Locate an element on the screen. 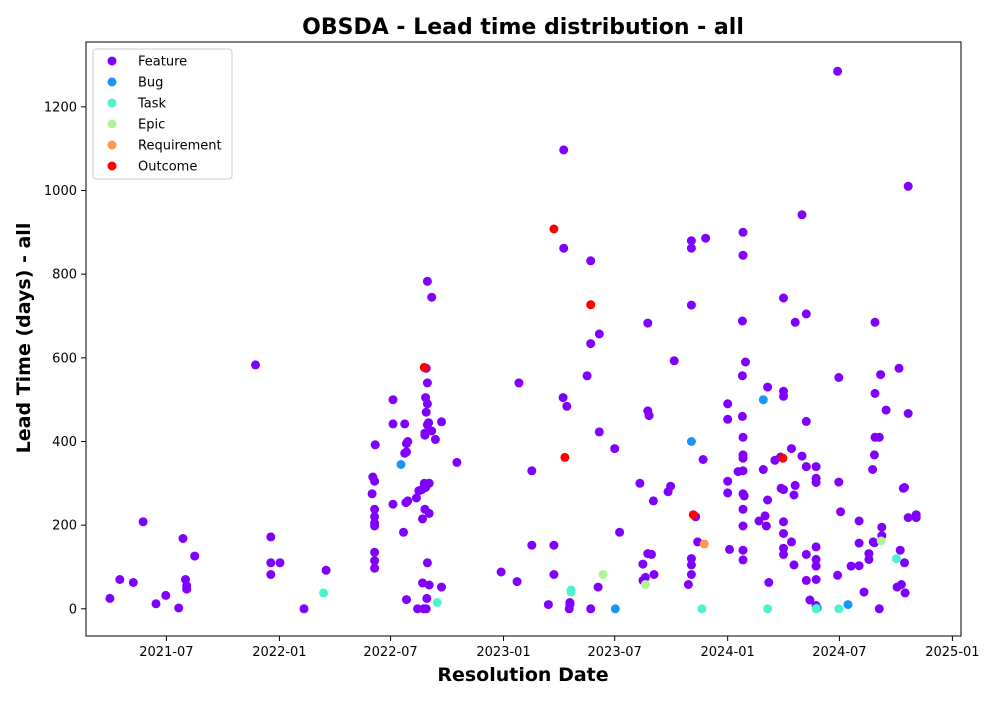 This screenshot has height=704, width=1000. x-tick-label: 2022-01 is located at coordinates (279, 652).